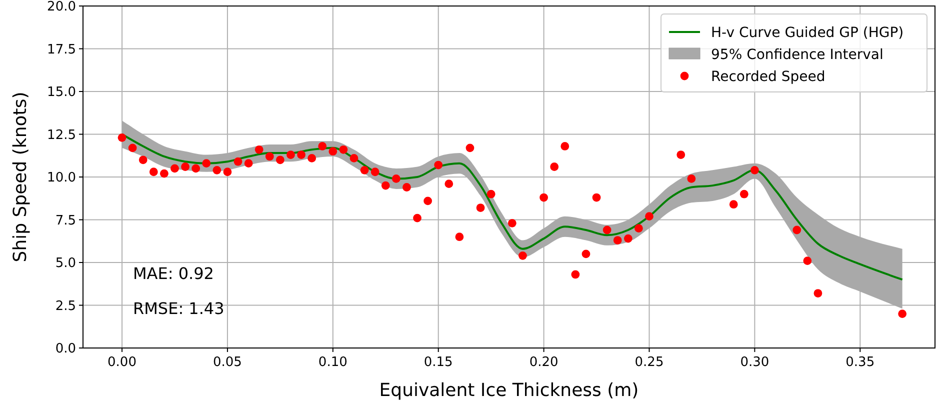  Describe the element at coordinates (860, 362) in the screenshot. I see `x-tick-label: 0.35` at that location.